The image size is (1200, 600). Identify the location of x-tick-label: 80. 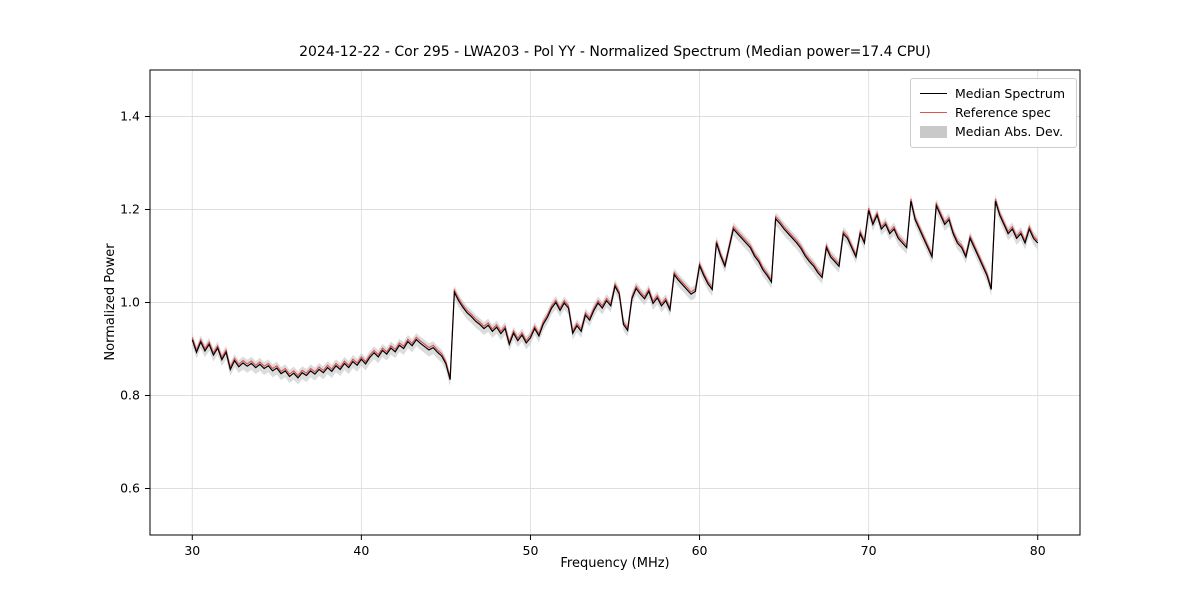
(1038, 550).